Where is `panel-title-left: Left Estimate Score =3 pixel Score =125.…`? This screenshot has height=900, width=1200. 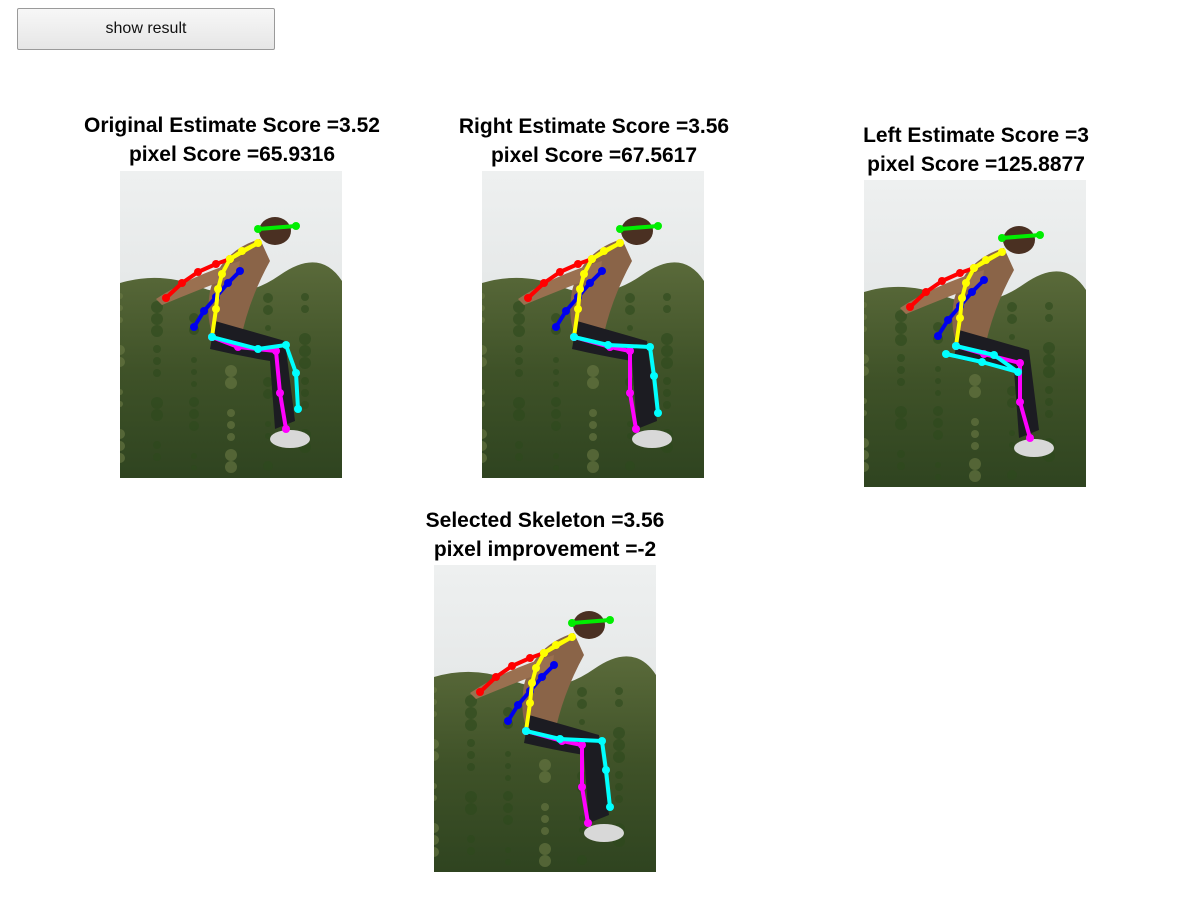
panel-title-left: Left Estimate Score =3 pixel Score =125.… is located at coordinates (976, 150).